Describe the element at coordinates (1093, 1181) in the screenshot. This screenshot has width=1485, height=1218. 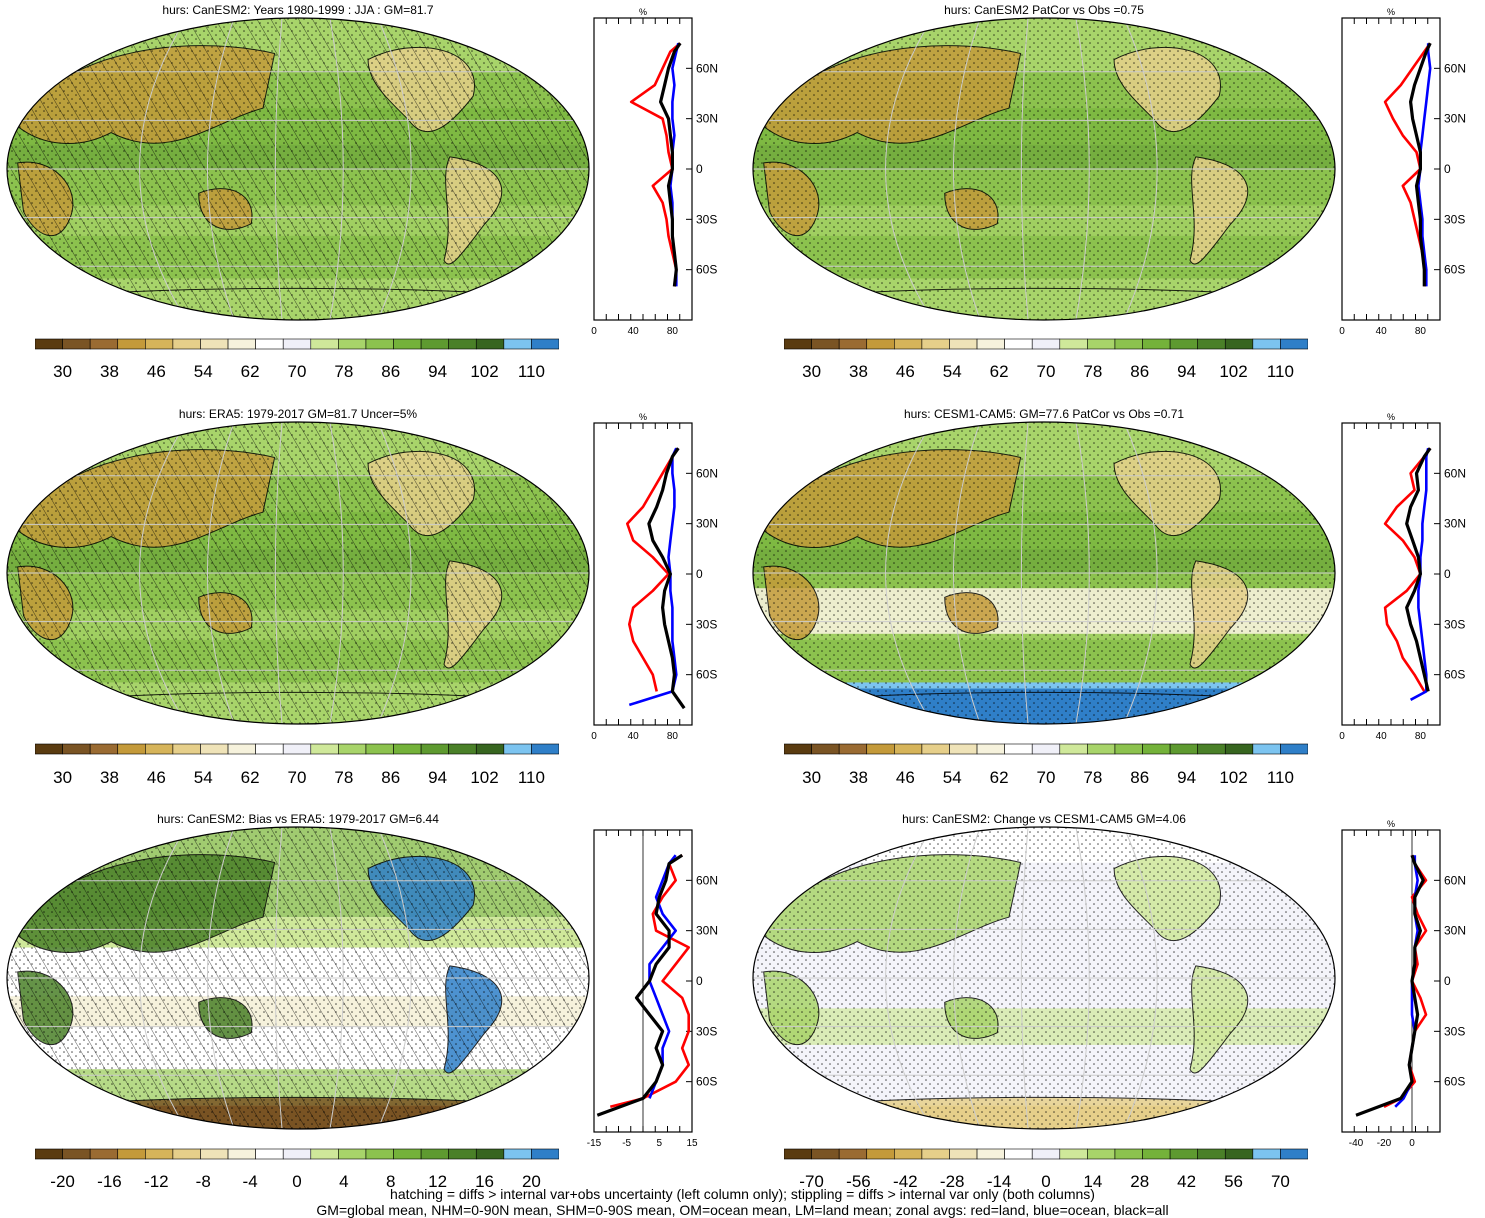
I see `colorbar-label: 14` at that location.